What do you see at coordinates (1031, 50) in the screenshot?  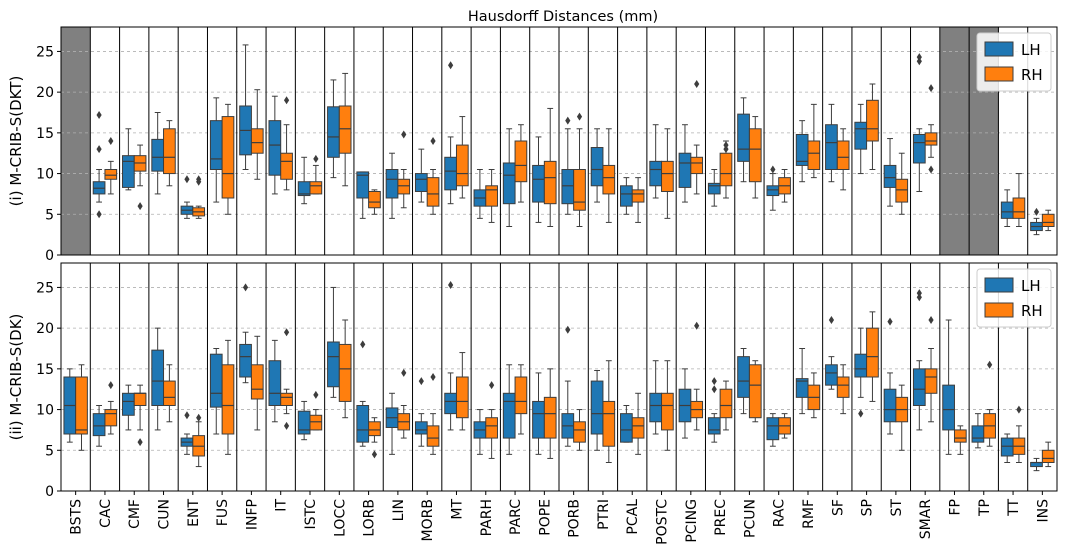 I see `legend-label-lh: LH` at bounding box center [1031, 50].